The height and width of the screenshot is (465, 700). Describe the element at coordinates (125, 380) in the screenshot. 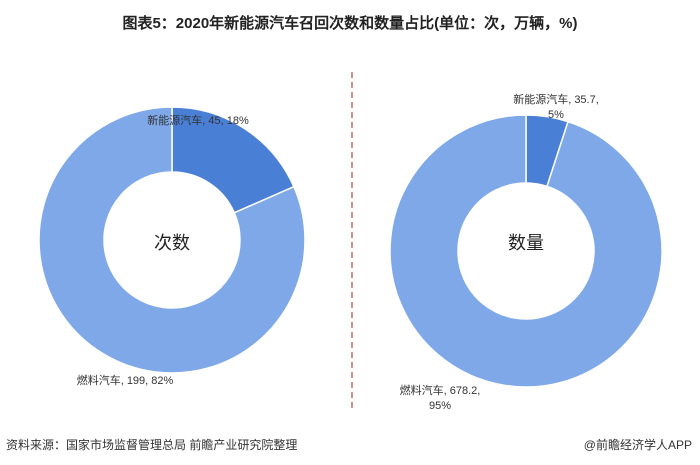

I see `label-left-fuel: 燃料汽车, 199, 82%` at that location.